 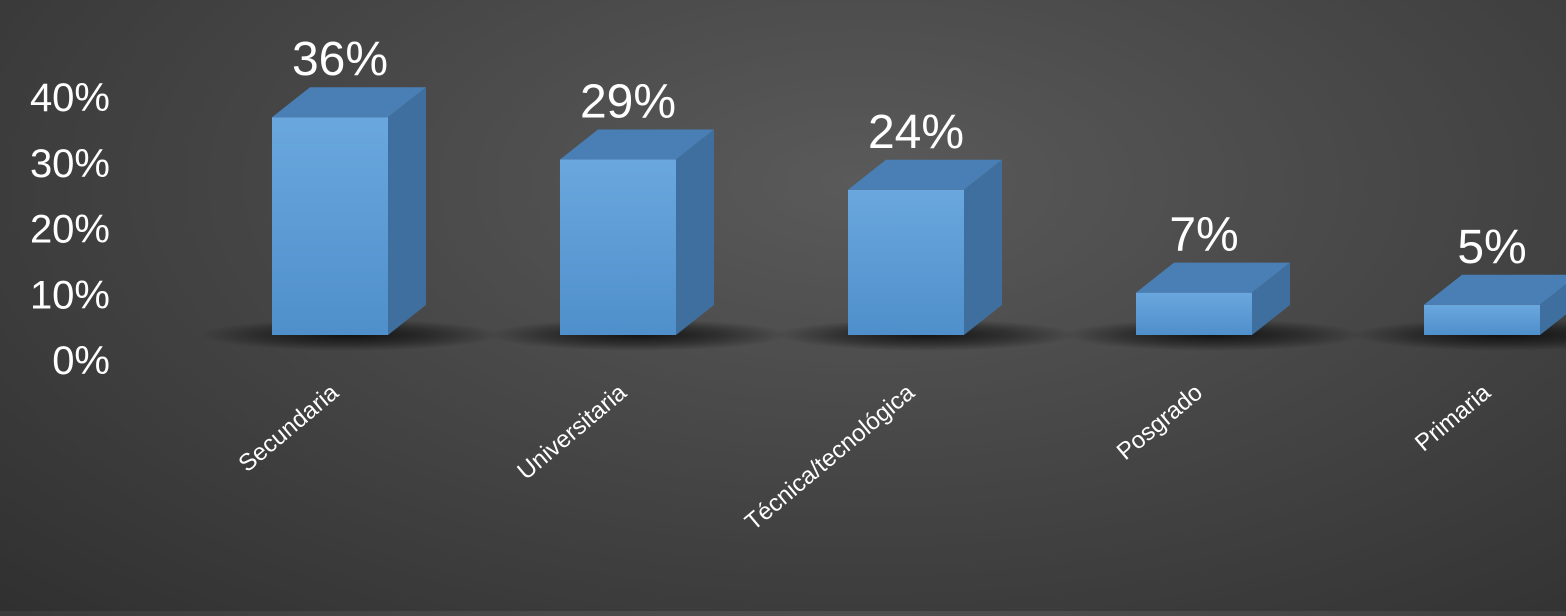 I want to click on y-axis: 0% 10% 20% 30% 40%, so click(x=70, y=229).